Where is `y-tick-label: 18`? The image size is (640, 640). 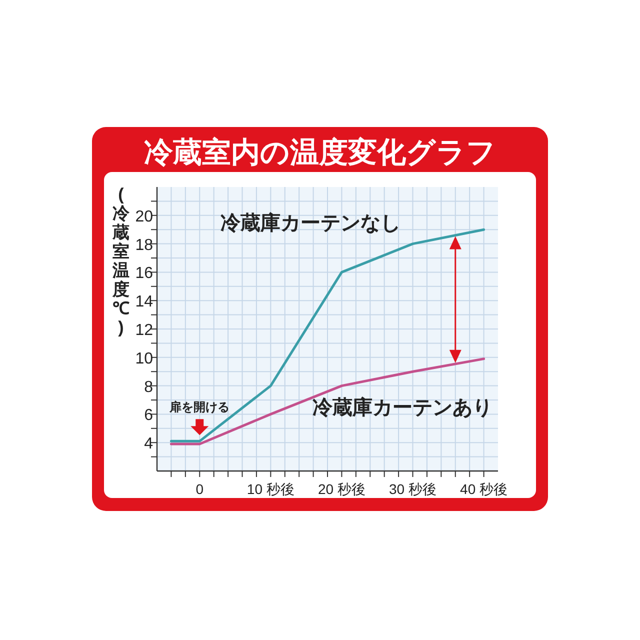 y-tick-label: 18 is located at coordinates (144, 245).